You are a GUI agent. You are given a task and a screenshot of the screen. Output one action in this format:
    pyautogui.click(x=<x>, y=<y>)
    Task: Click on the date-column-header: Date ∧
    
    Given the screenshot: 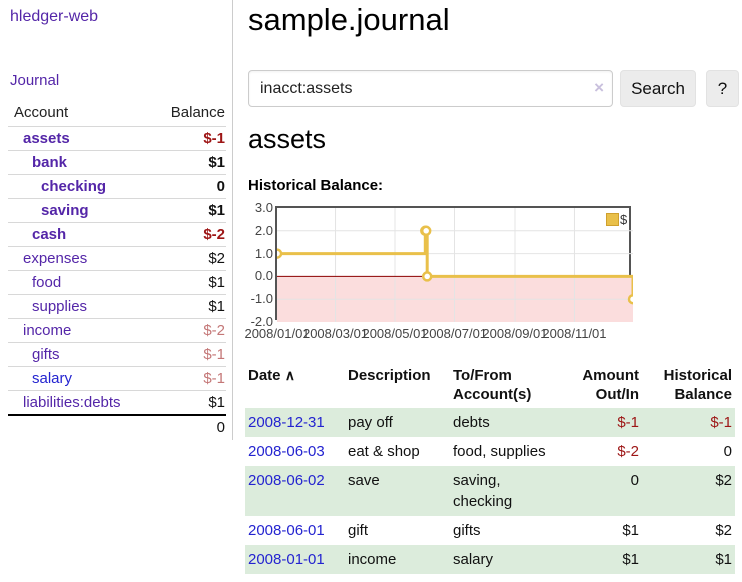 What is the action you would take?
    pyautogui.click(x=295, y=385)
    